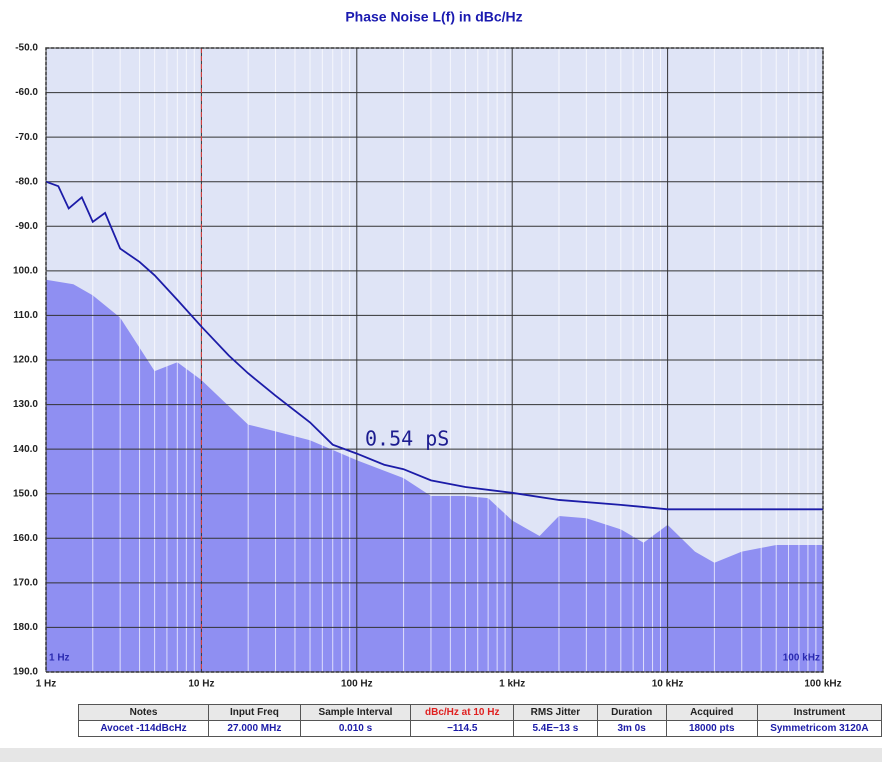 This screenshot has height=762, width=882. I want to click on y-tick-label: -50.0, so click(26, 48).